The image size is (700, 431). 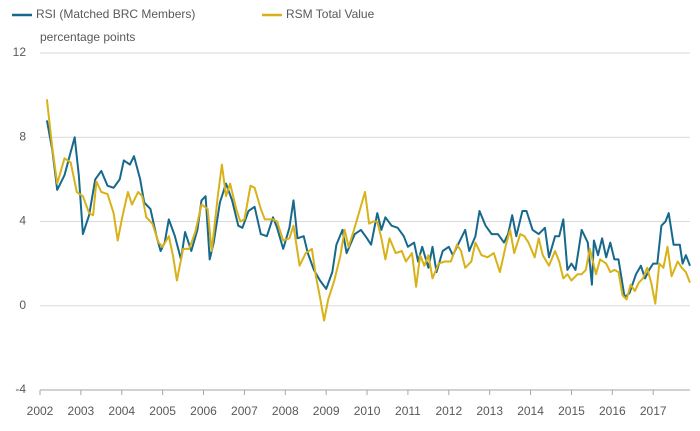 What do you see at coordinates (203, 411) in the screenshot?
I see `x-tick-label: 2006` at bounding box center [203, 411].